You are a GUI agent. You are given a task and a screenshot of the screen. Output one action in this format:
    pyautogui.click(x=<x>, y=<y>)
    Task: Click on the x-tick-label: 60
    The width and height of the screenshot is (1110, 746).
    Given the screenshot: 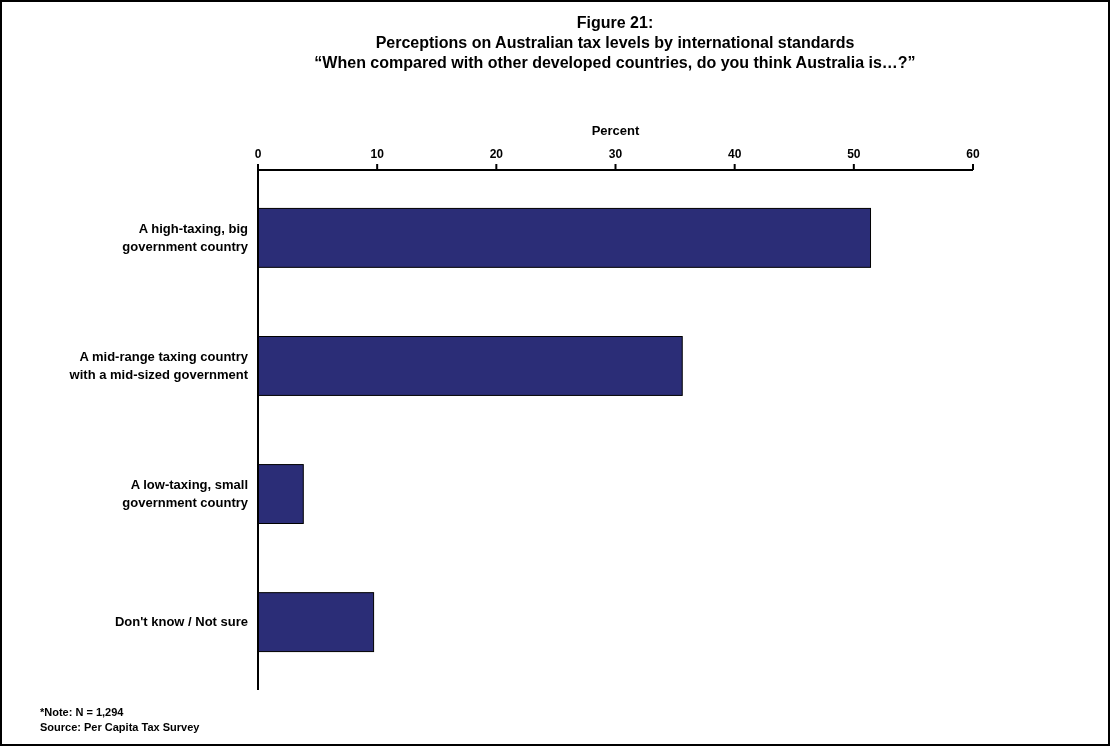 What is the action you would take?
    pyautogui.click(x=973, y=154)
    